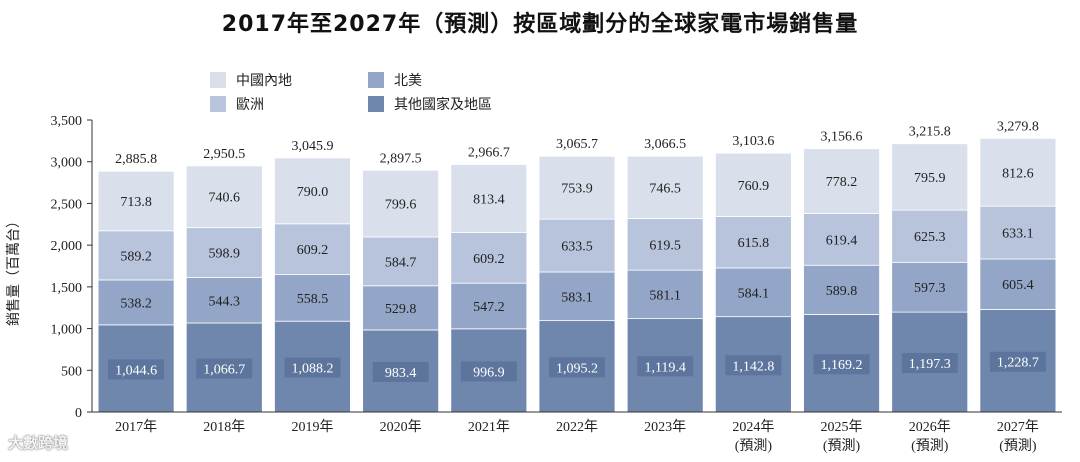  What do you see at coordinates (930, 364) in the screenshot?
I see `data-label: 1,197.3` at bounding box center [930, 364].